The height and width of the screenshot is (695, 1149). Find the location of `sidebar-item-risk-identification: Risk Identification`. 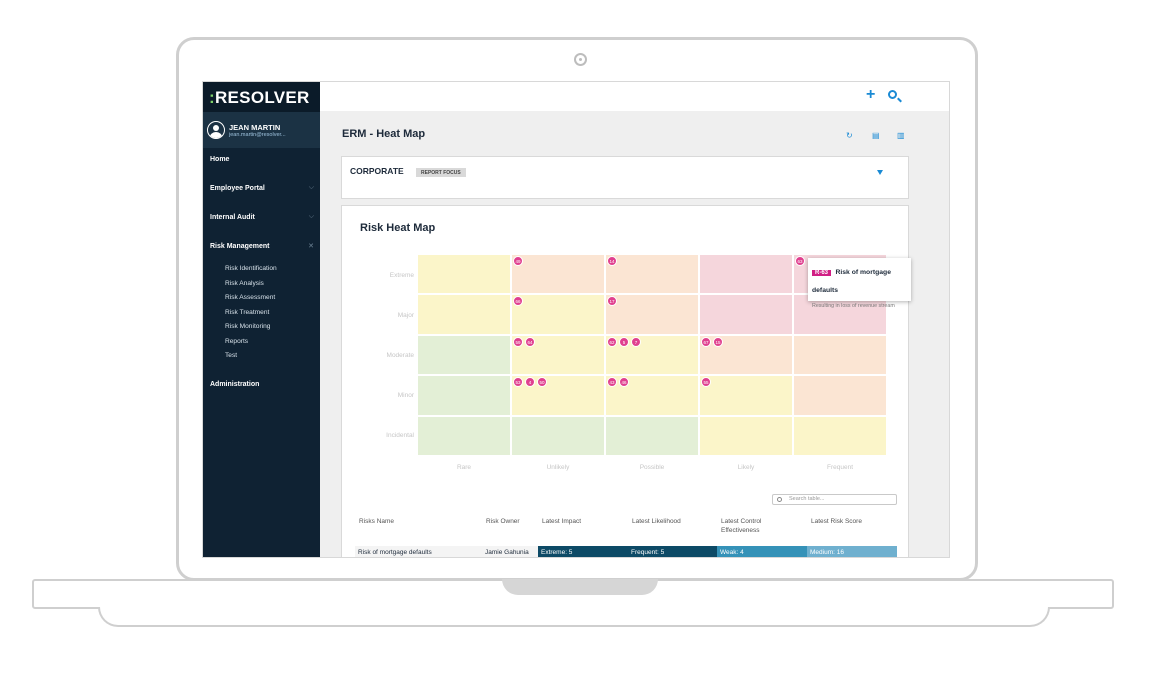

sidebar-item-risk-identification: Risk Identification is located at coordinates (251, 268).